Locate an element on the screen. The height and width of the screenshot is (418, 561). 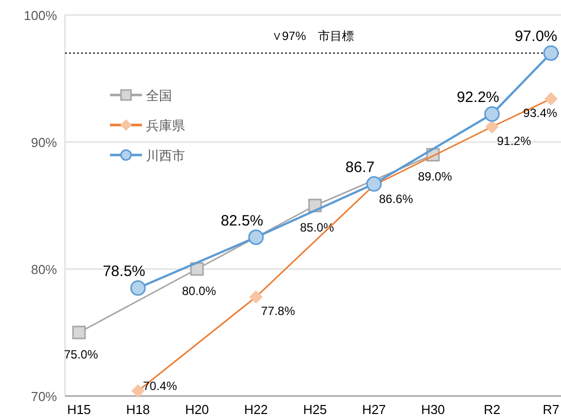
data-label: 78.5% is located at coordinates (124, 271).